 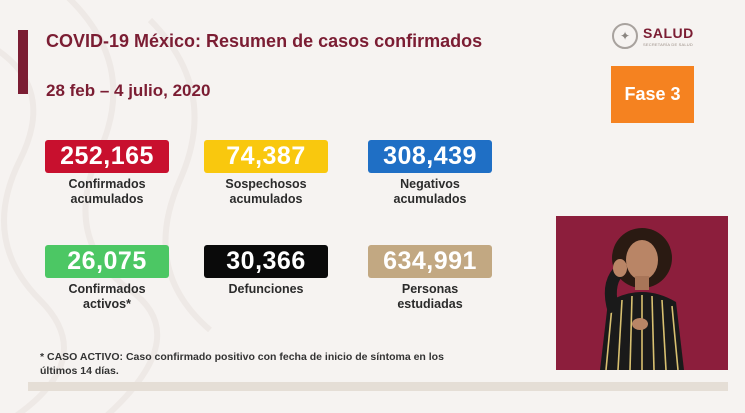 I want to click on stat-label: Personas estudiadas, so click(x=430, y=297).